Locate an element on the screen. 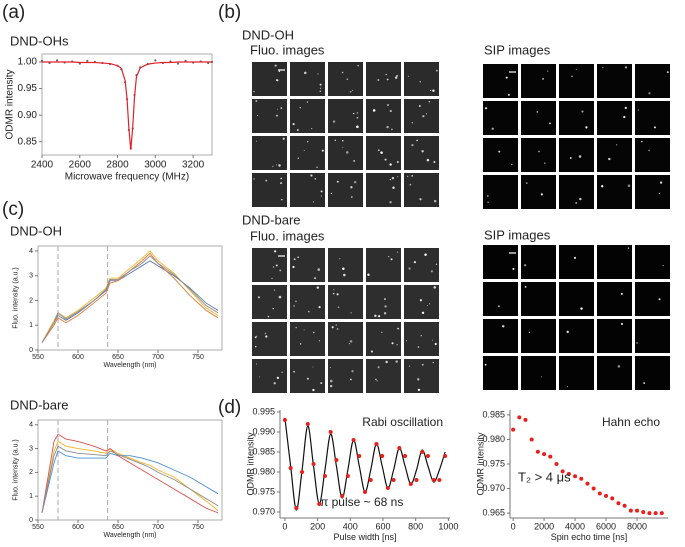  x-tick-label: 3200 is located at coordinates (193, 165).